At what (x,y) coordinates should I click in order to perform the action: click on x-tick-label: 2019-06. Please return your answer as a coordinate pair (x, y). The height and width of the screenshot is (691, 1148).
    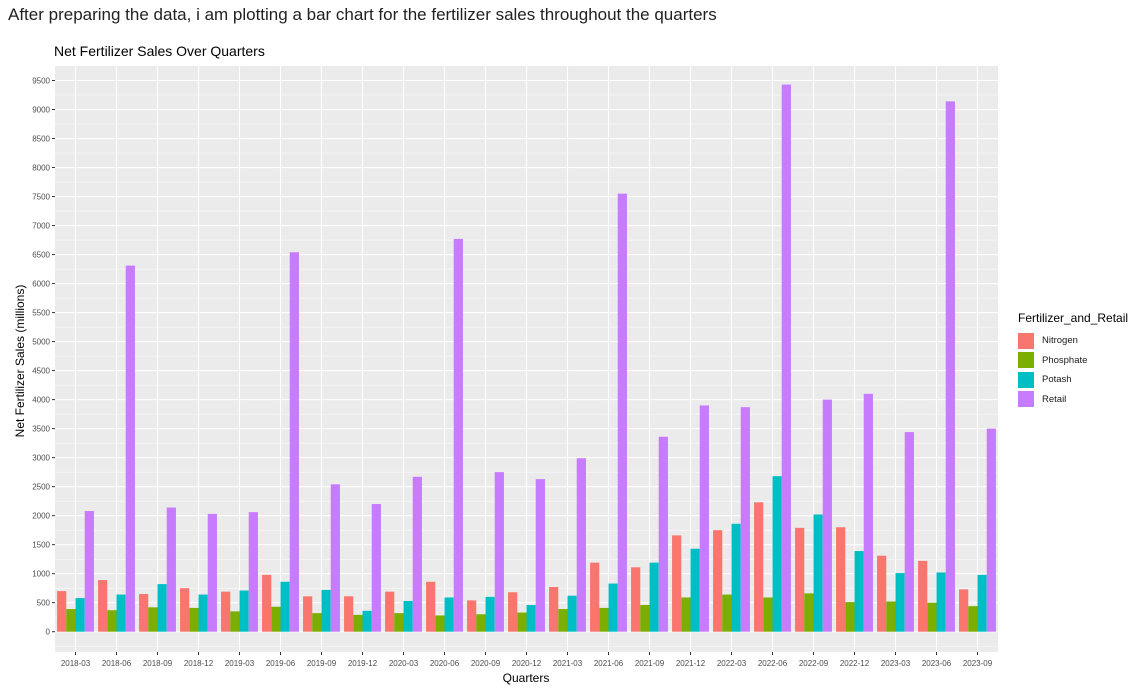
    Looking at the image, I should click on (281, 663).